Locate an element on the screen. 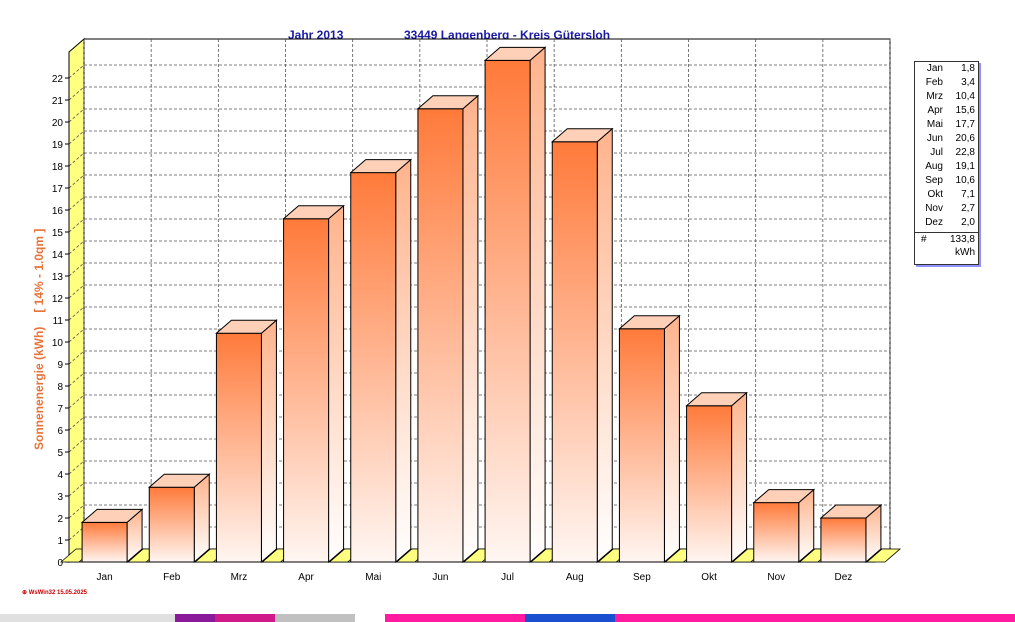 The width and height of the screenshot is (1015, 622). legend-month: Aug is located at coordinates (934, 166).